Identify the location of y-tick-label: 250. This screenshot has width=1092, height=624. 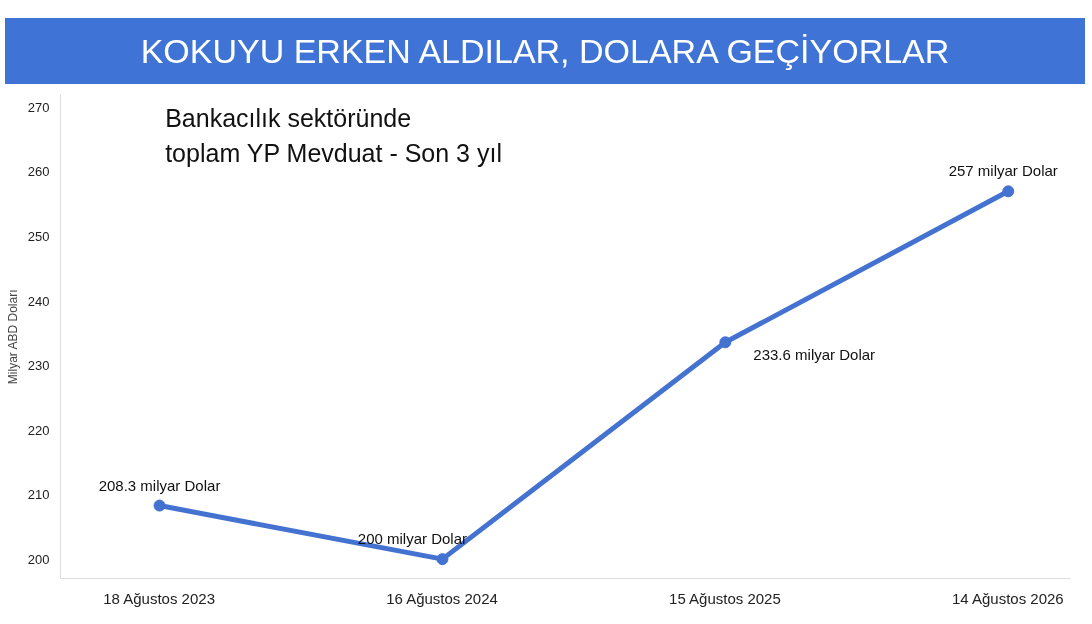
(38, 236).